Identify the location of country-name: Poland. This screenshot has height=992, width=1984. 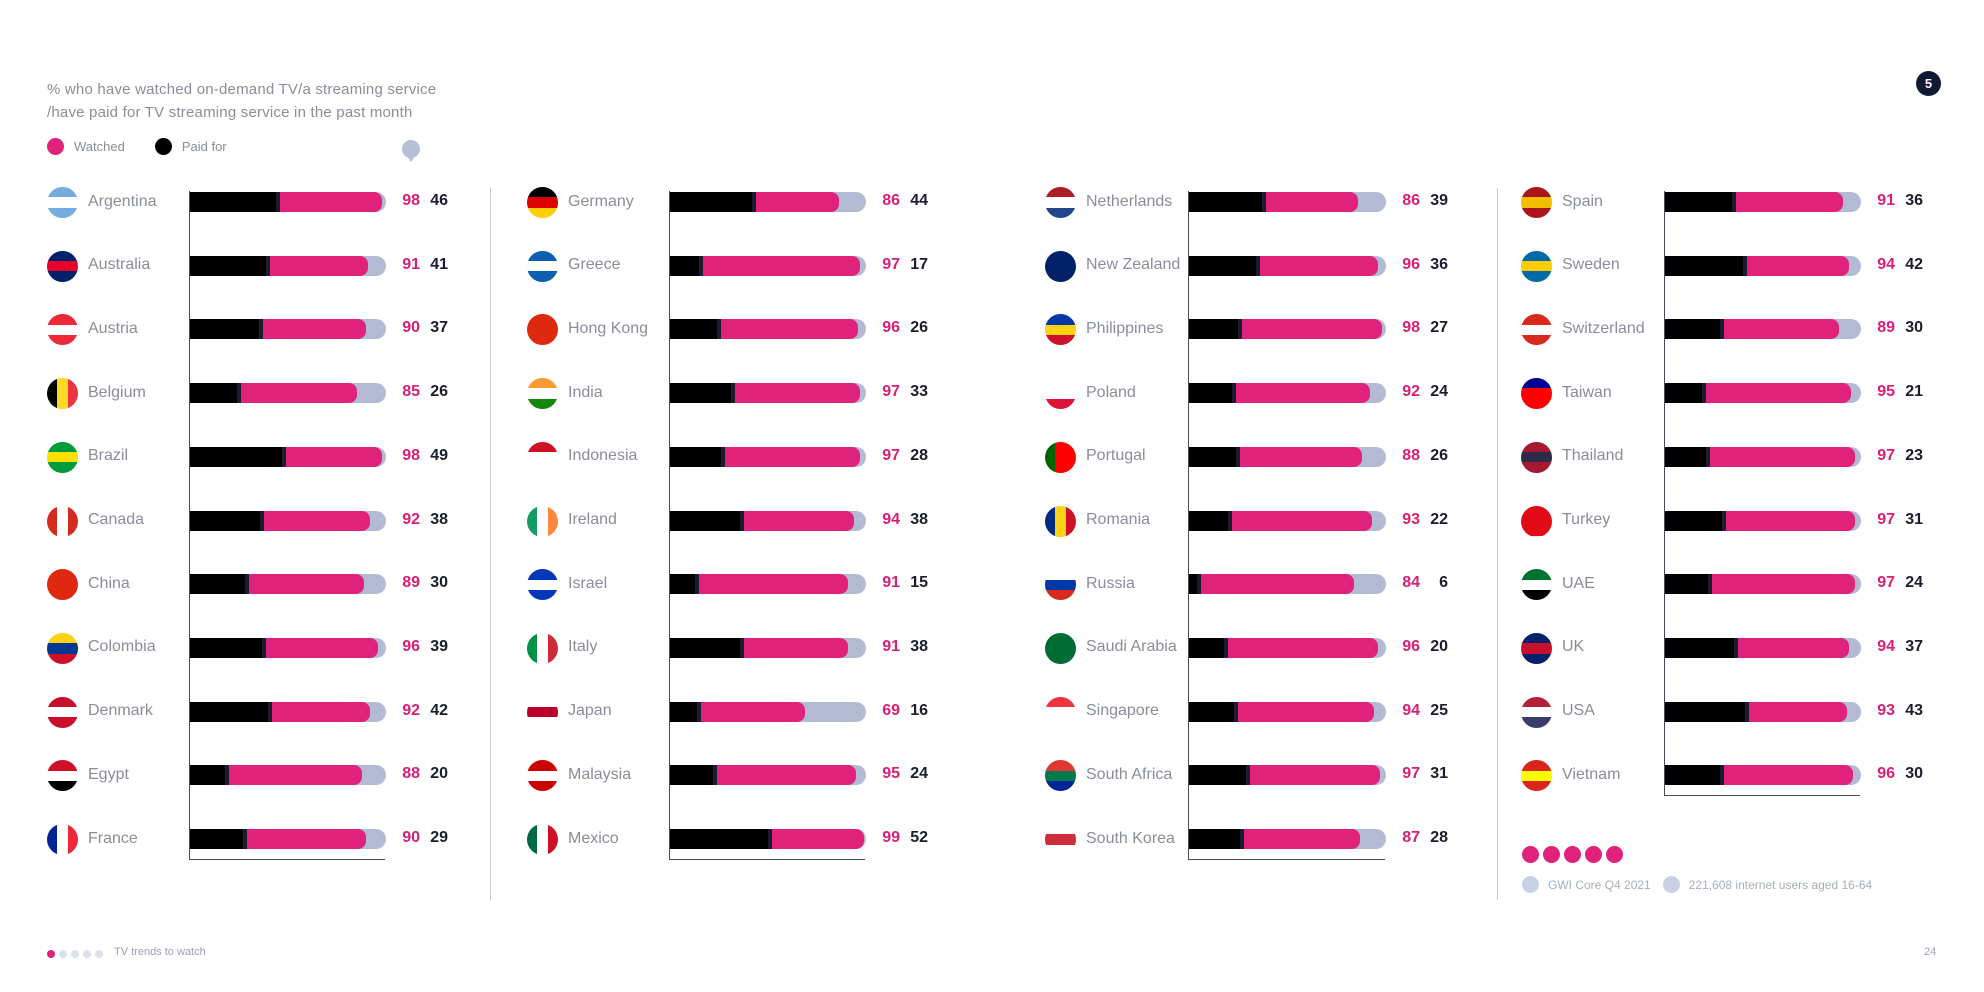
(1111, 392).